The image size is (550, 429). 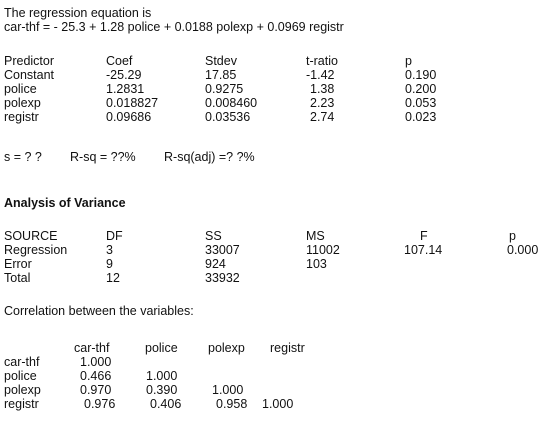 What do you see at coordinates (132, 103) in the screenshot?
I see `coef-cell: 0.018827` at bounding box center [132, 103].